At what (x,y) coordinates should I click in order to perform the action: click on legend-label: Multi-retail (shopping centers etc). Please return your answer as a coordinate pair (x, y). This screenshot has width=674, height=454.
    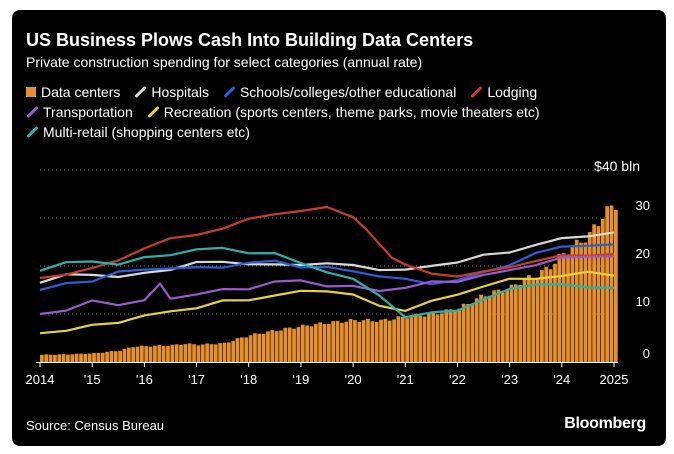
    Looking at the image, I should click on (146, 132).